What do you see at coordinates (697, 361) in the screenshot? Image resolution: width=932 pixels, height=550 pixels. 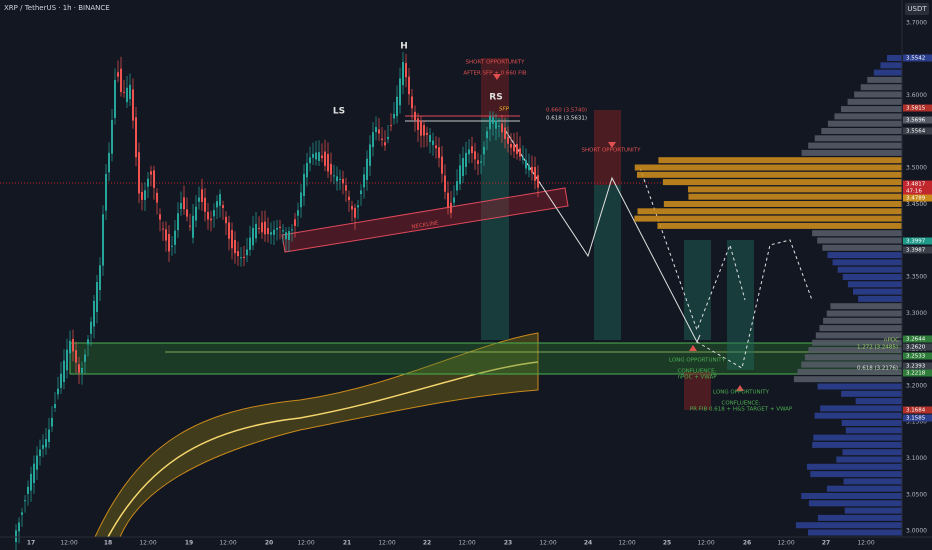 I see `annotation: LONG OPPORTUNITY` at bounding box center [697, 361].